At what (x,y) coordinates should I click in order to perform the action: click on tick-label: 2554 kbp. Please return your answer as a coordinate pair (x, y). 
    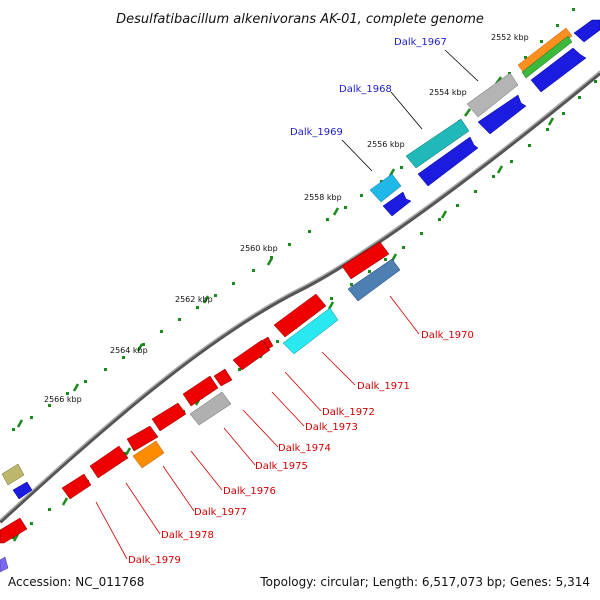
    Looking at the image, I should click on (448, 92).